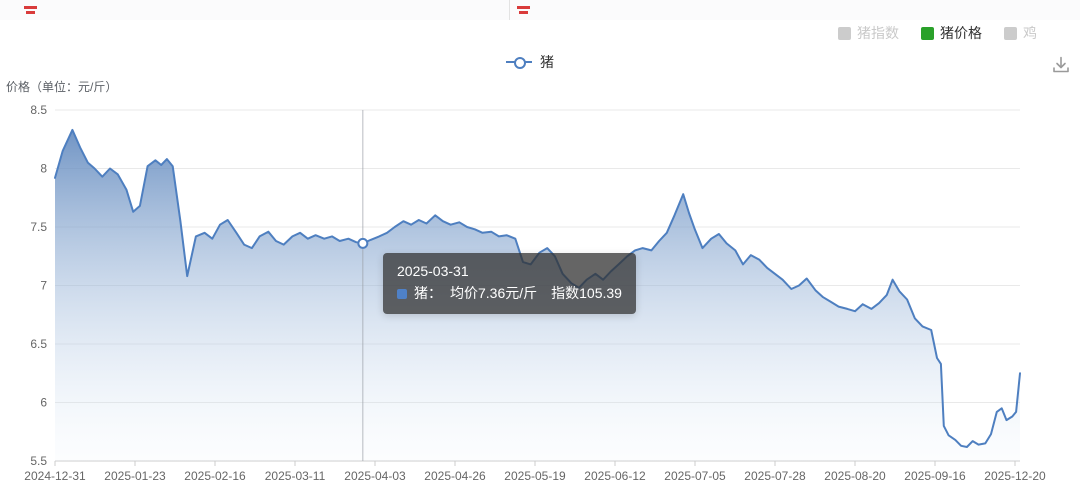  I want to click on y-axis-label: 5.5, so click(38, 461).